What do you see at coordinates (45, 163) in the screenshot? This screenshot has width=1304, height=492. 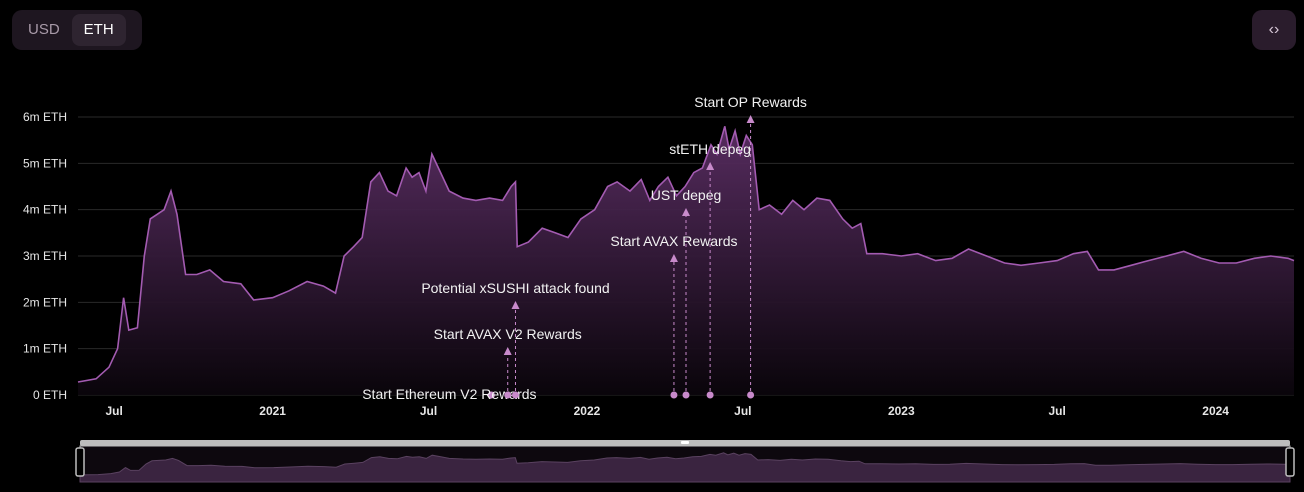 I see `y-tick-label: 5m ETH` at bounding box center [45, 163].